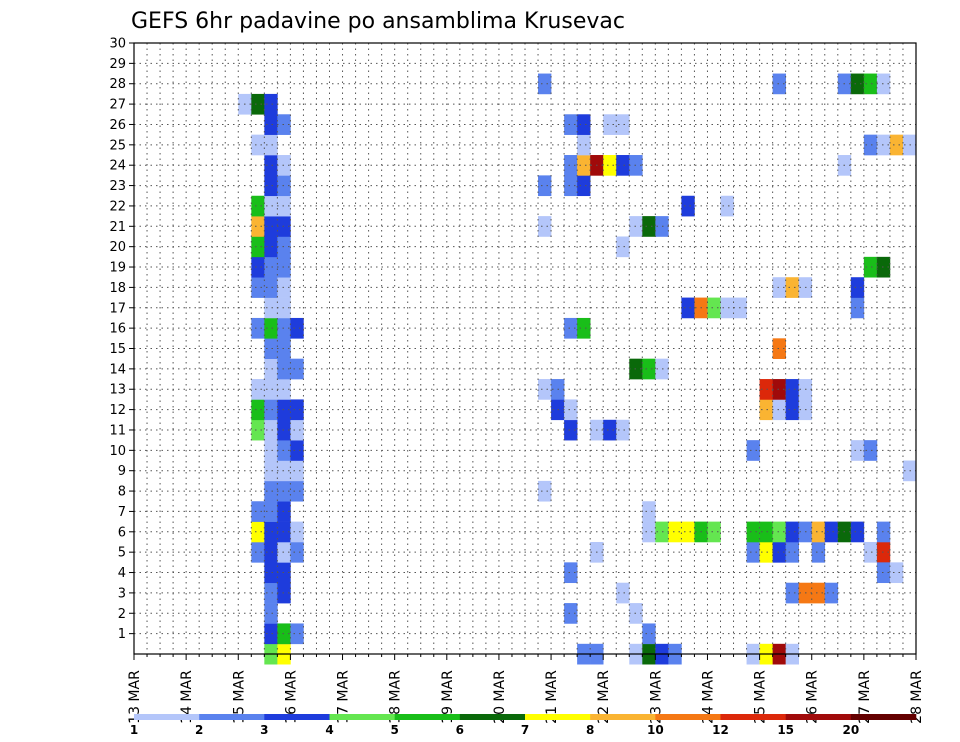 The width and height of the screenshot is (960, 742). What do you see at coordinates (655, 730) in the screenshot?
I see `colorbar-label: 10` at bounding box center [655, 730].